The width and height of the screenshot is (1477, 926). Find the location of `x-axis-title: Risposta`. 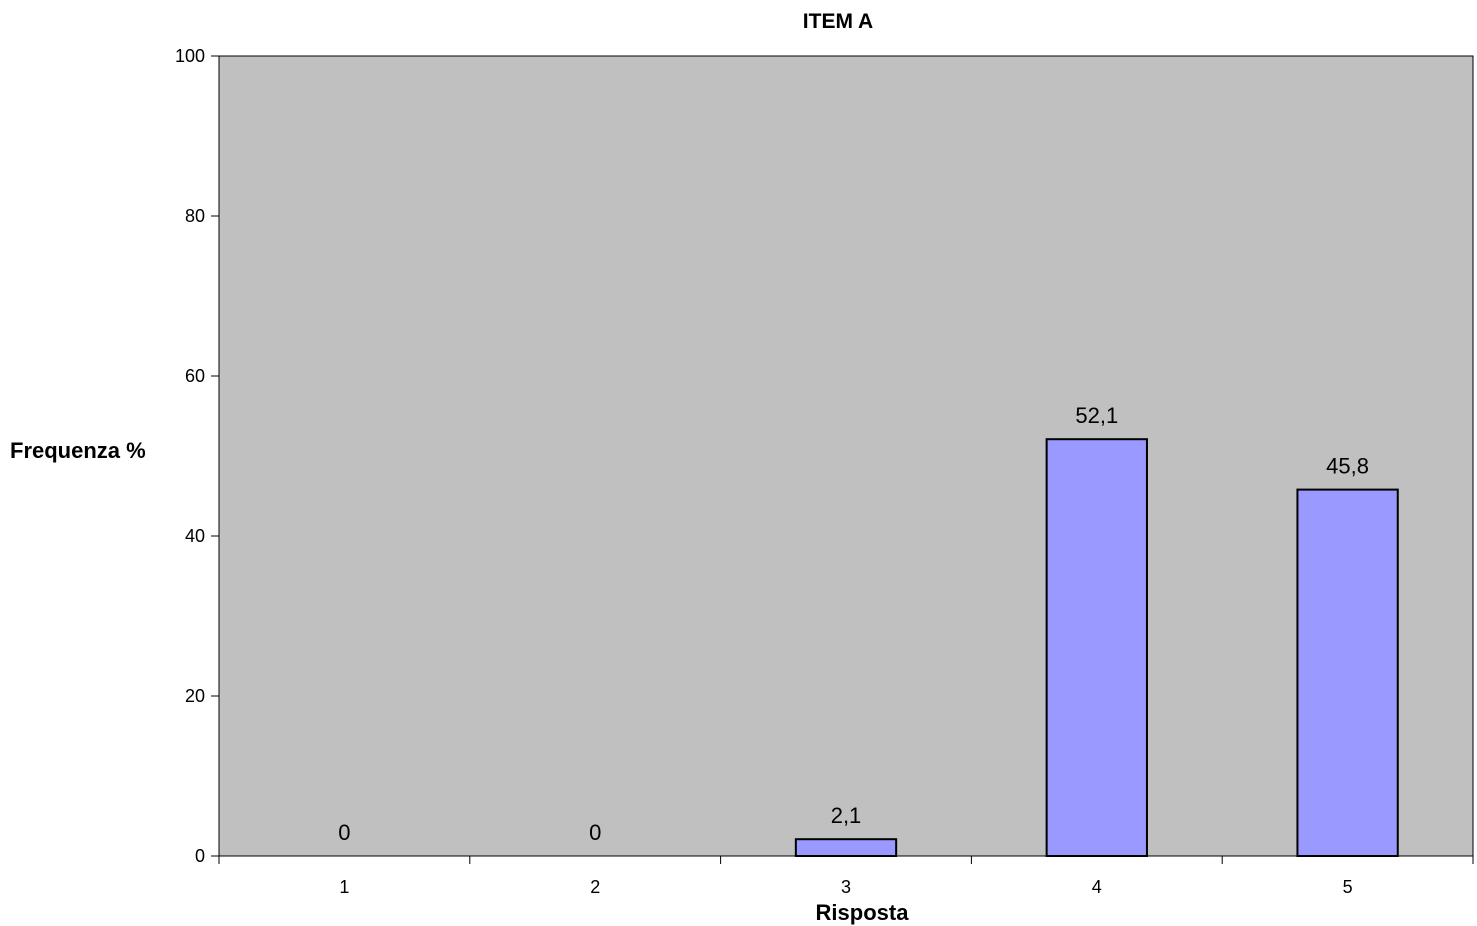

x-axis-title: Risposta is located at coordinates (863, 912).